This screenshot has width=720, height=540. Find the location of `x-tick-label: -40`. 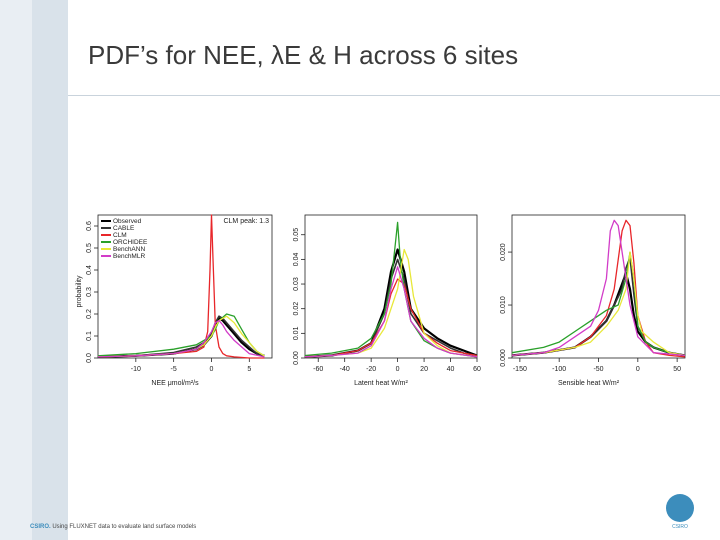

x-tick-label: -40 is located at coordinates (345, 369).